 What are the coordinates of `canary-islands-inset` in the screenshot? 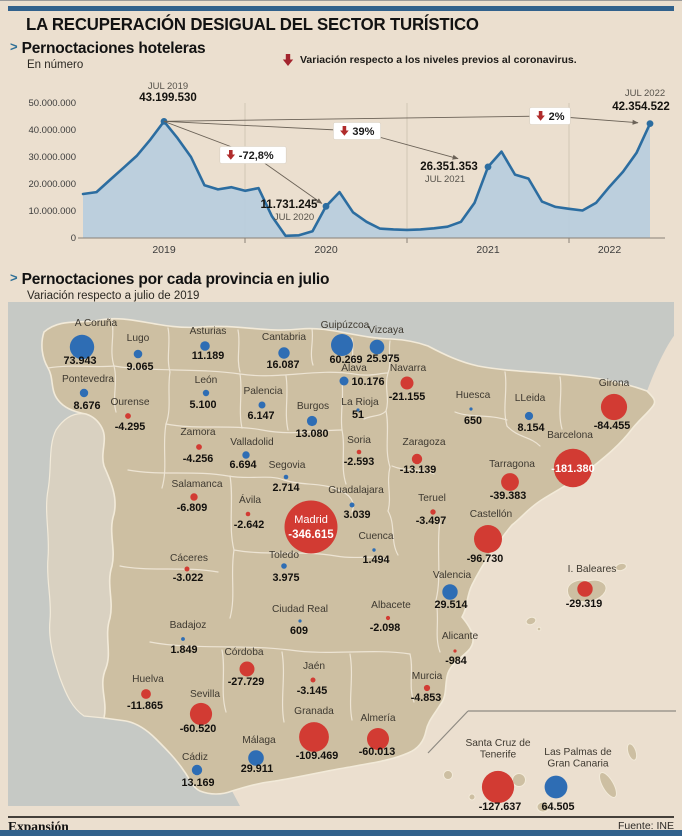 It's located at (551, 761).